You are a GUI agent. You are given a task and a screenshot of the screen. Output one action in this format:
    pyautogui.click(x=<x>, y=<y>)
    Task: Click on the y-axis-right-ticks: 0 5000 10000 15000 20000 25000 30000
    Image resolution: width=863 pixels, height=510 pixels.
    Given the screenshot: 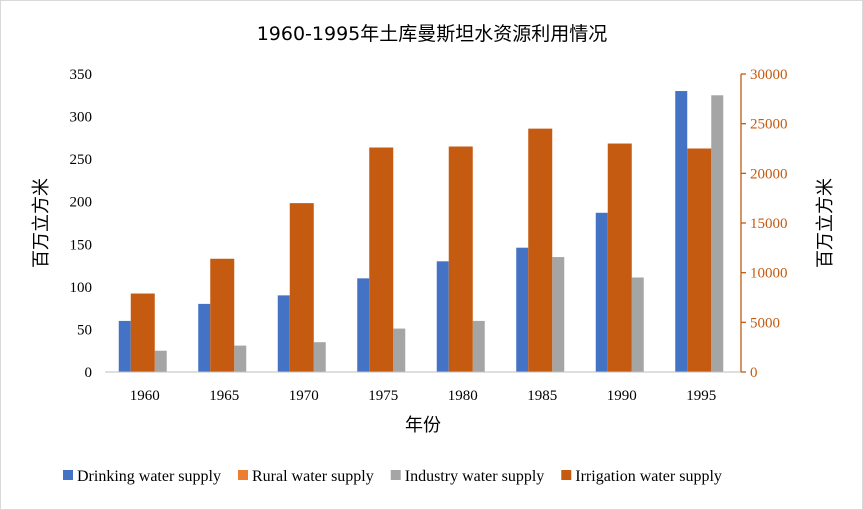 What is the action you would take?
    pyautogui.click(x=764, y=224)
    